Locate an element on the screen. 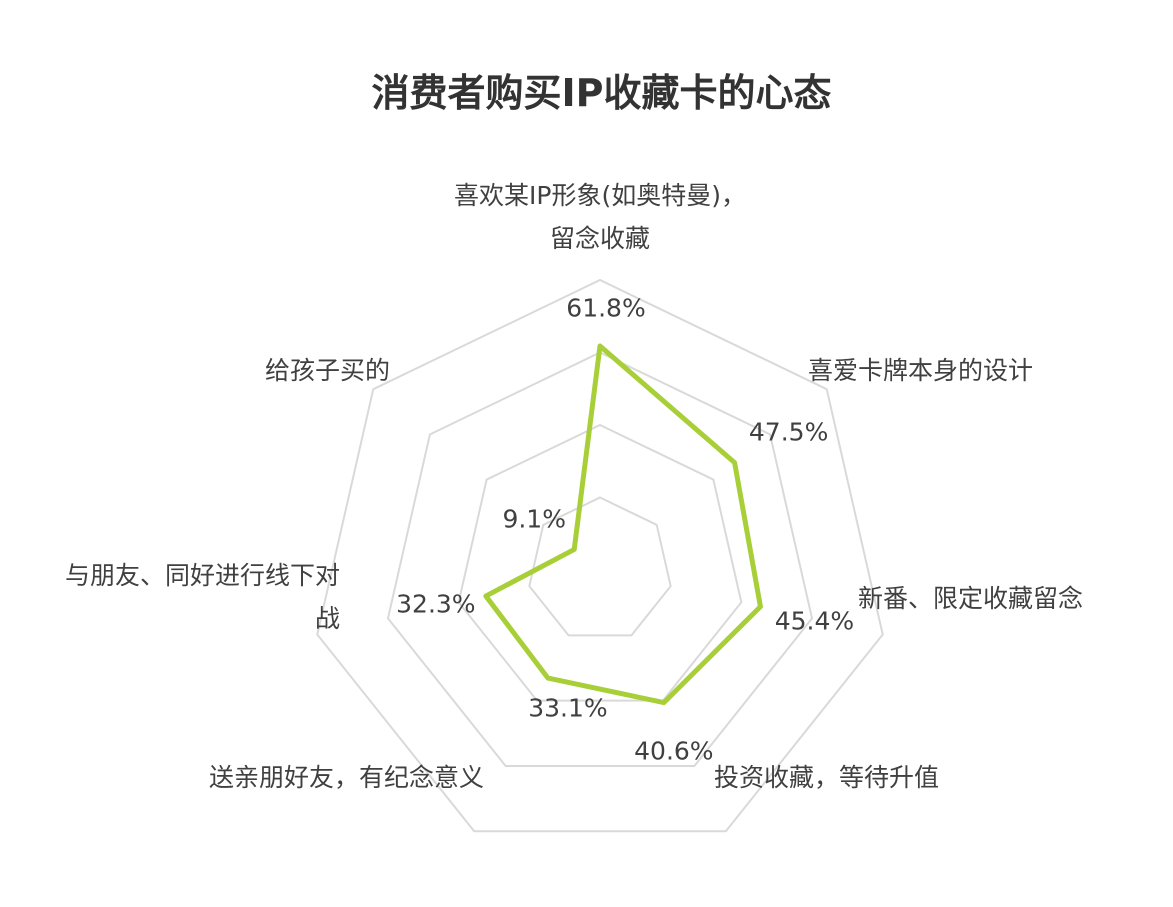 This screenshot has height=907, width=1173. category-label-6: 与朋友、同好进行线下对战 is located at coordinates (202, 597).